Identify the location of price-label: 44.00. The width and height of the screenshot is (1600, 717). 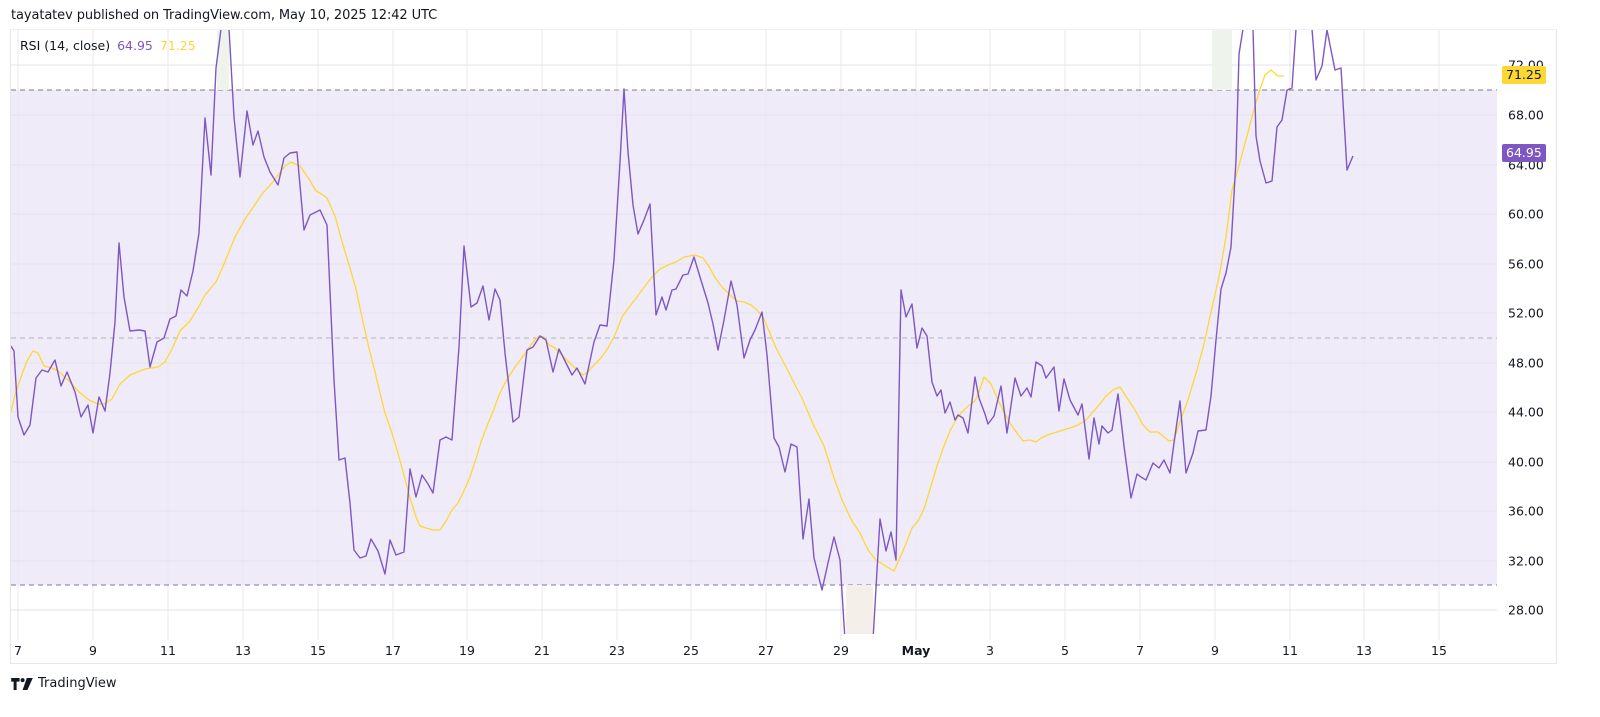
(1526, 412).